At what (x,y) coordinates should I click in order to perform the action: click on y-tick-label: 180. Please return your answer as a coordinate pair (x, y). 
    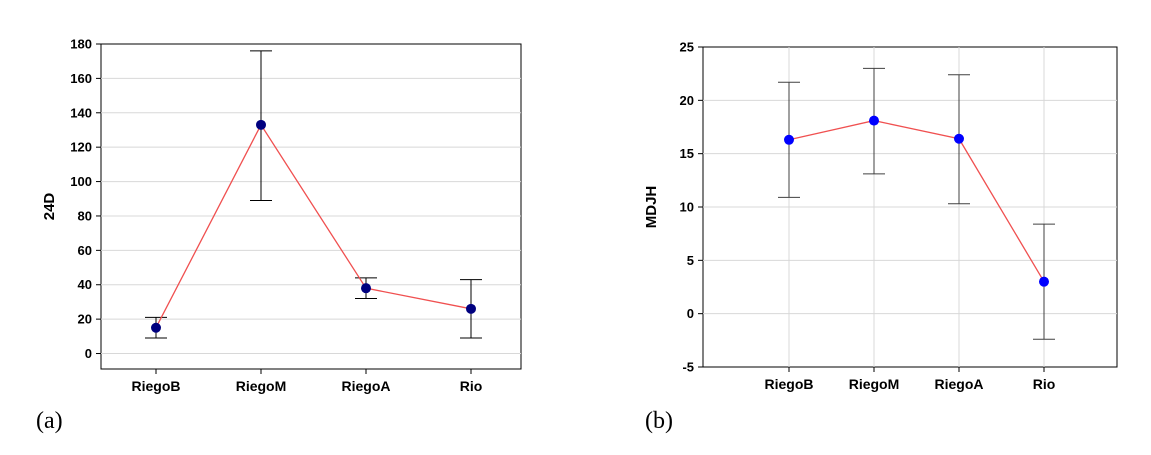
    Looking at the image, I should click on (81, 44).